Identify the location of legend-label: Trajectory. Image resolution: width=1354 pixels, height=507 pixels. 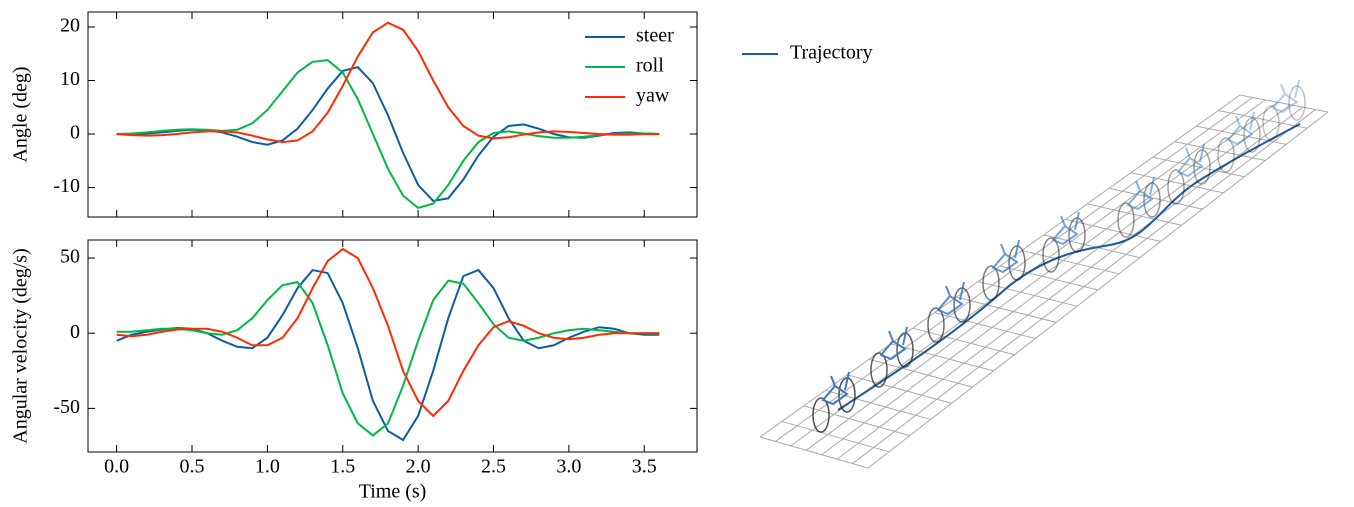
(831, 53).